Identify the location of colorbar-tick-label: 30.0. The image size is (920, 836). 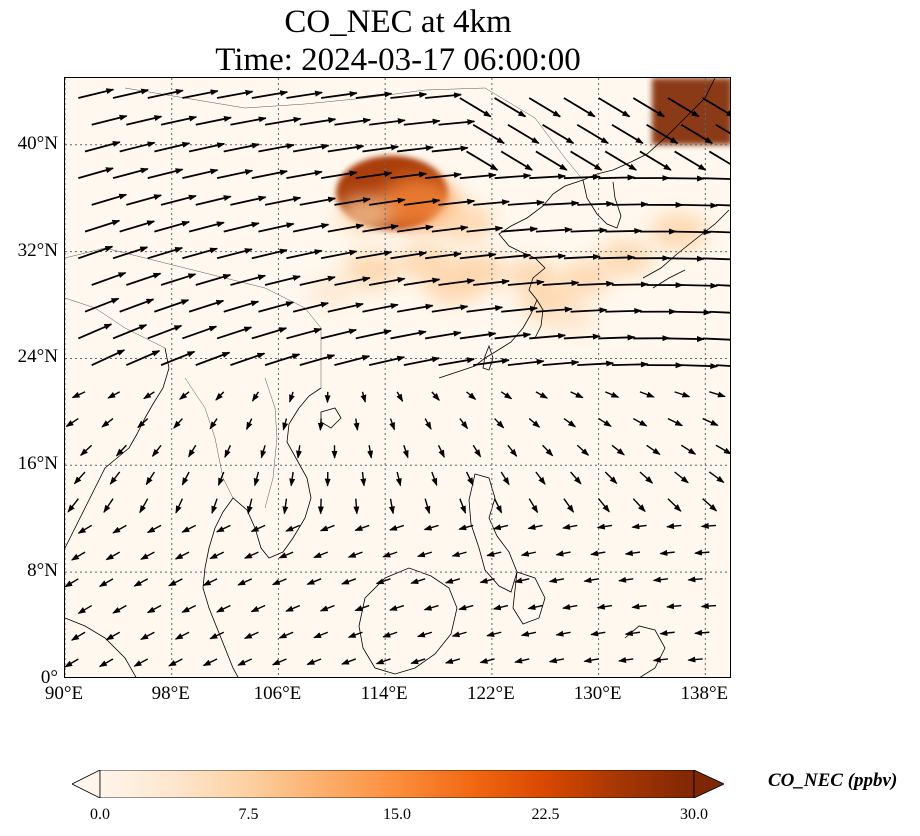
(694, 814).